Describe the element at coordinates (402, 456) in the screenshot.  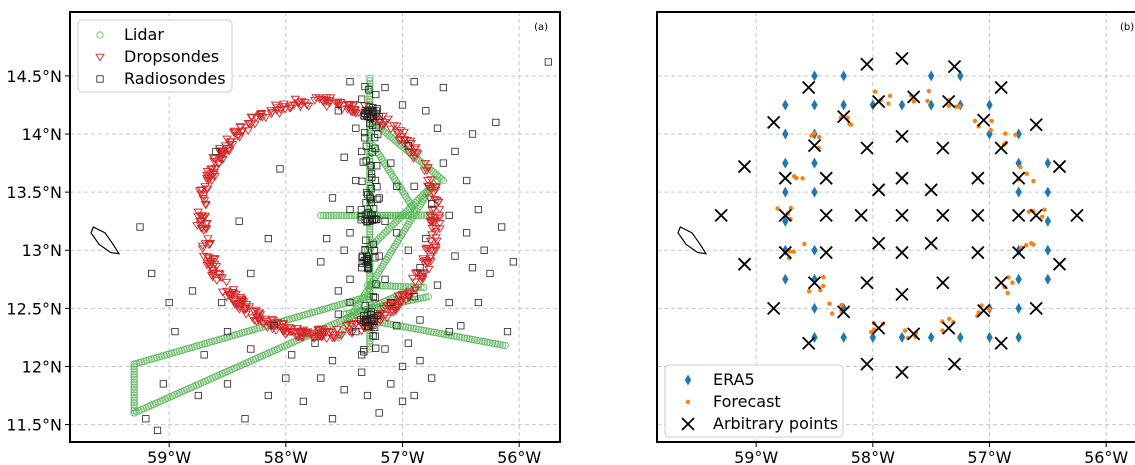
I see `tick-label-x: 57°W` at that location.